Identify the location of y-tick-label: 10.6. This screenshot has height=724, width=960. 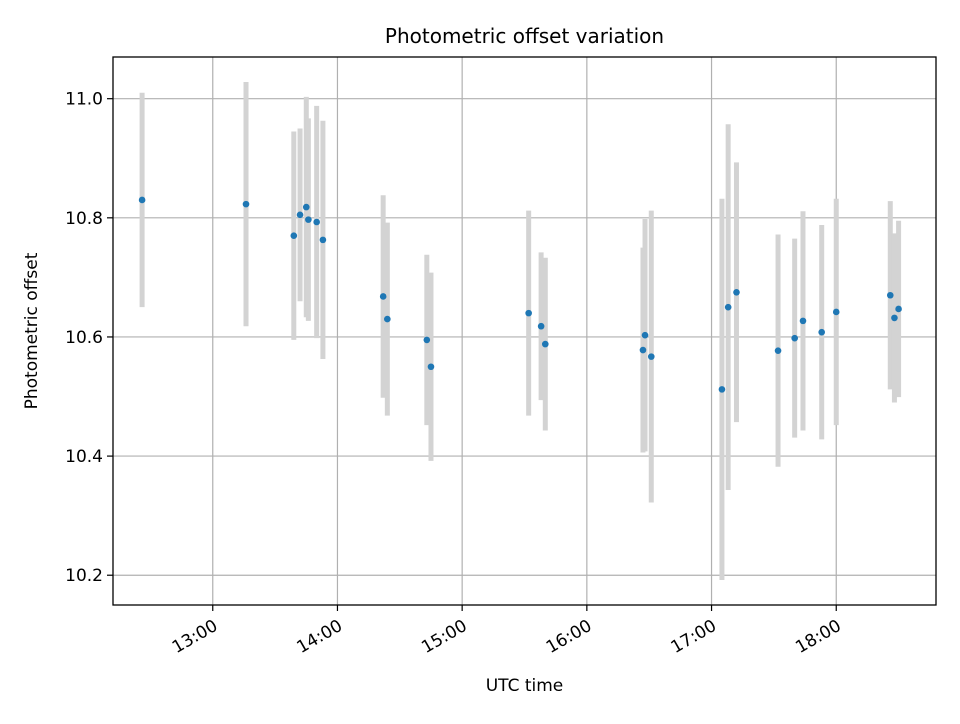
(84, 338).